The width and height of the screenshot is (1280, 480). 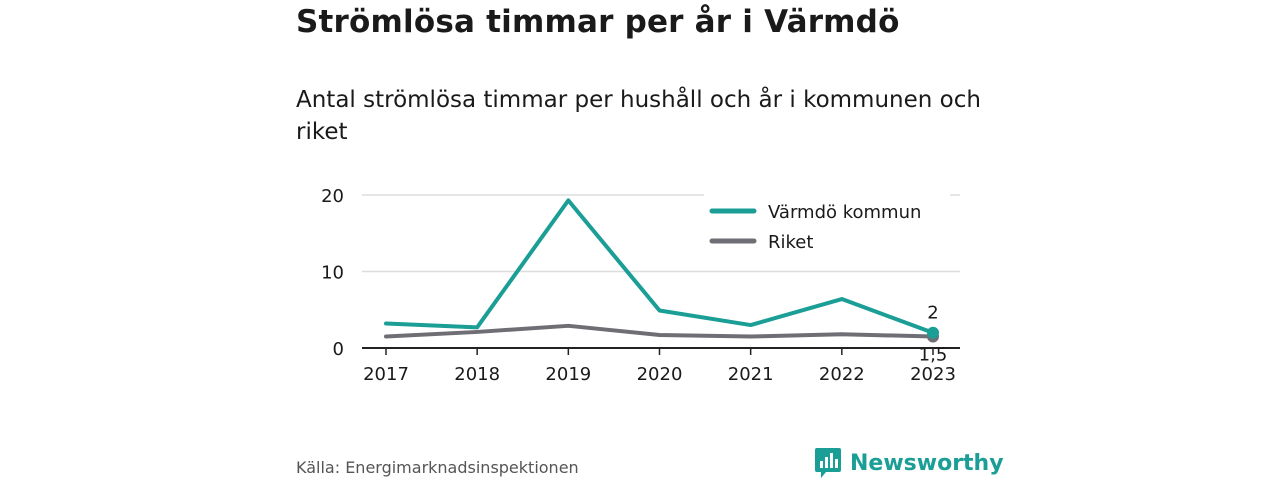 What do you see at coordinates (386, 374) in the screenshot?
I see `x-tick-label: 2017` at bounding box center [386, 374].